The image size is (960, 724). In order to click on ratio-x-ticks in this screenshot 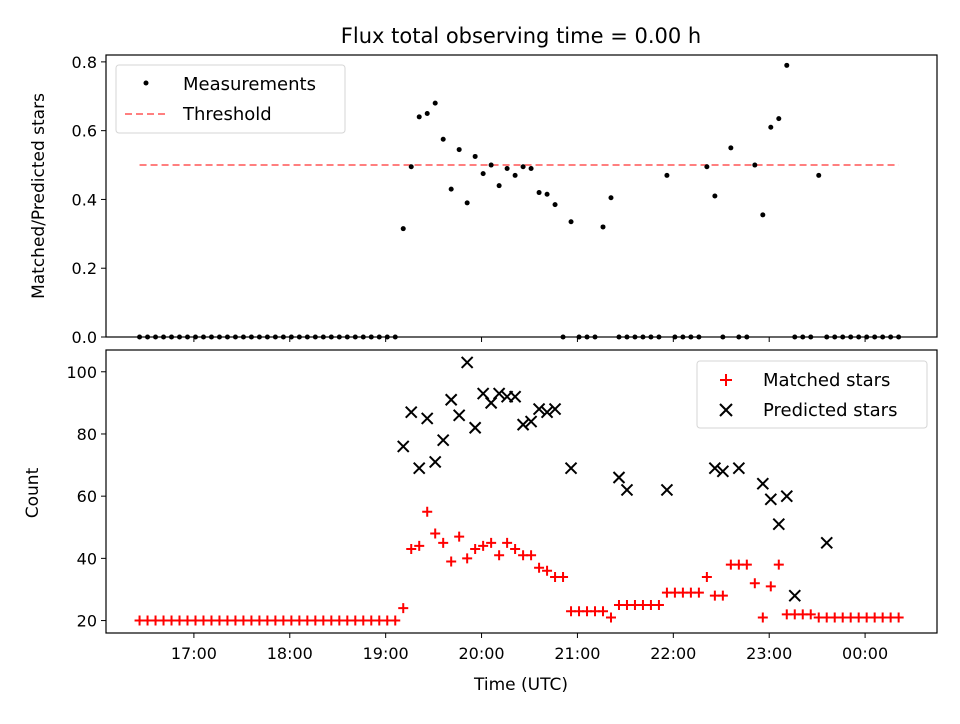, I will do `click(529, 339)`.